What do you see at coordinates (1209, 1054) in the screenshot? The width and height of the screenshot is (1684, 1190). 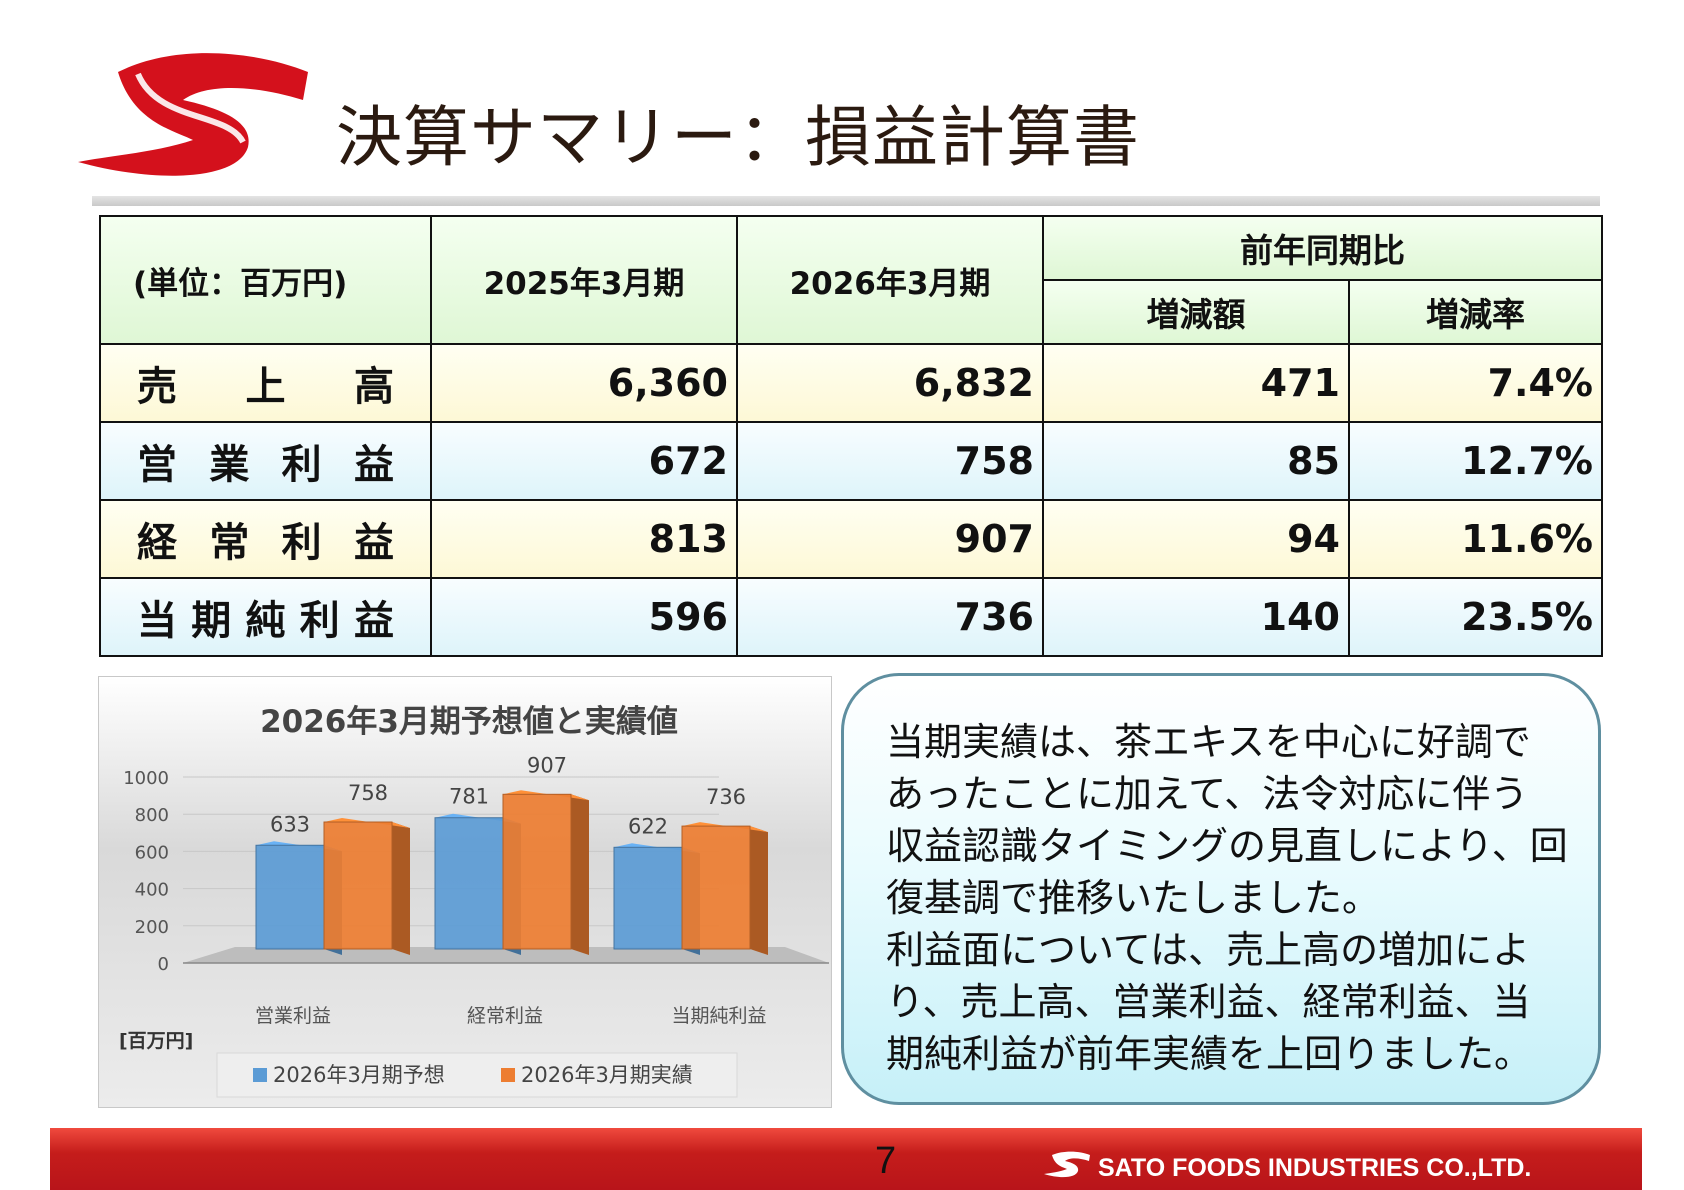 I see `commentary-line: 期純利益が前年実績を上回りました。` at bounding box center [1209, 1054].